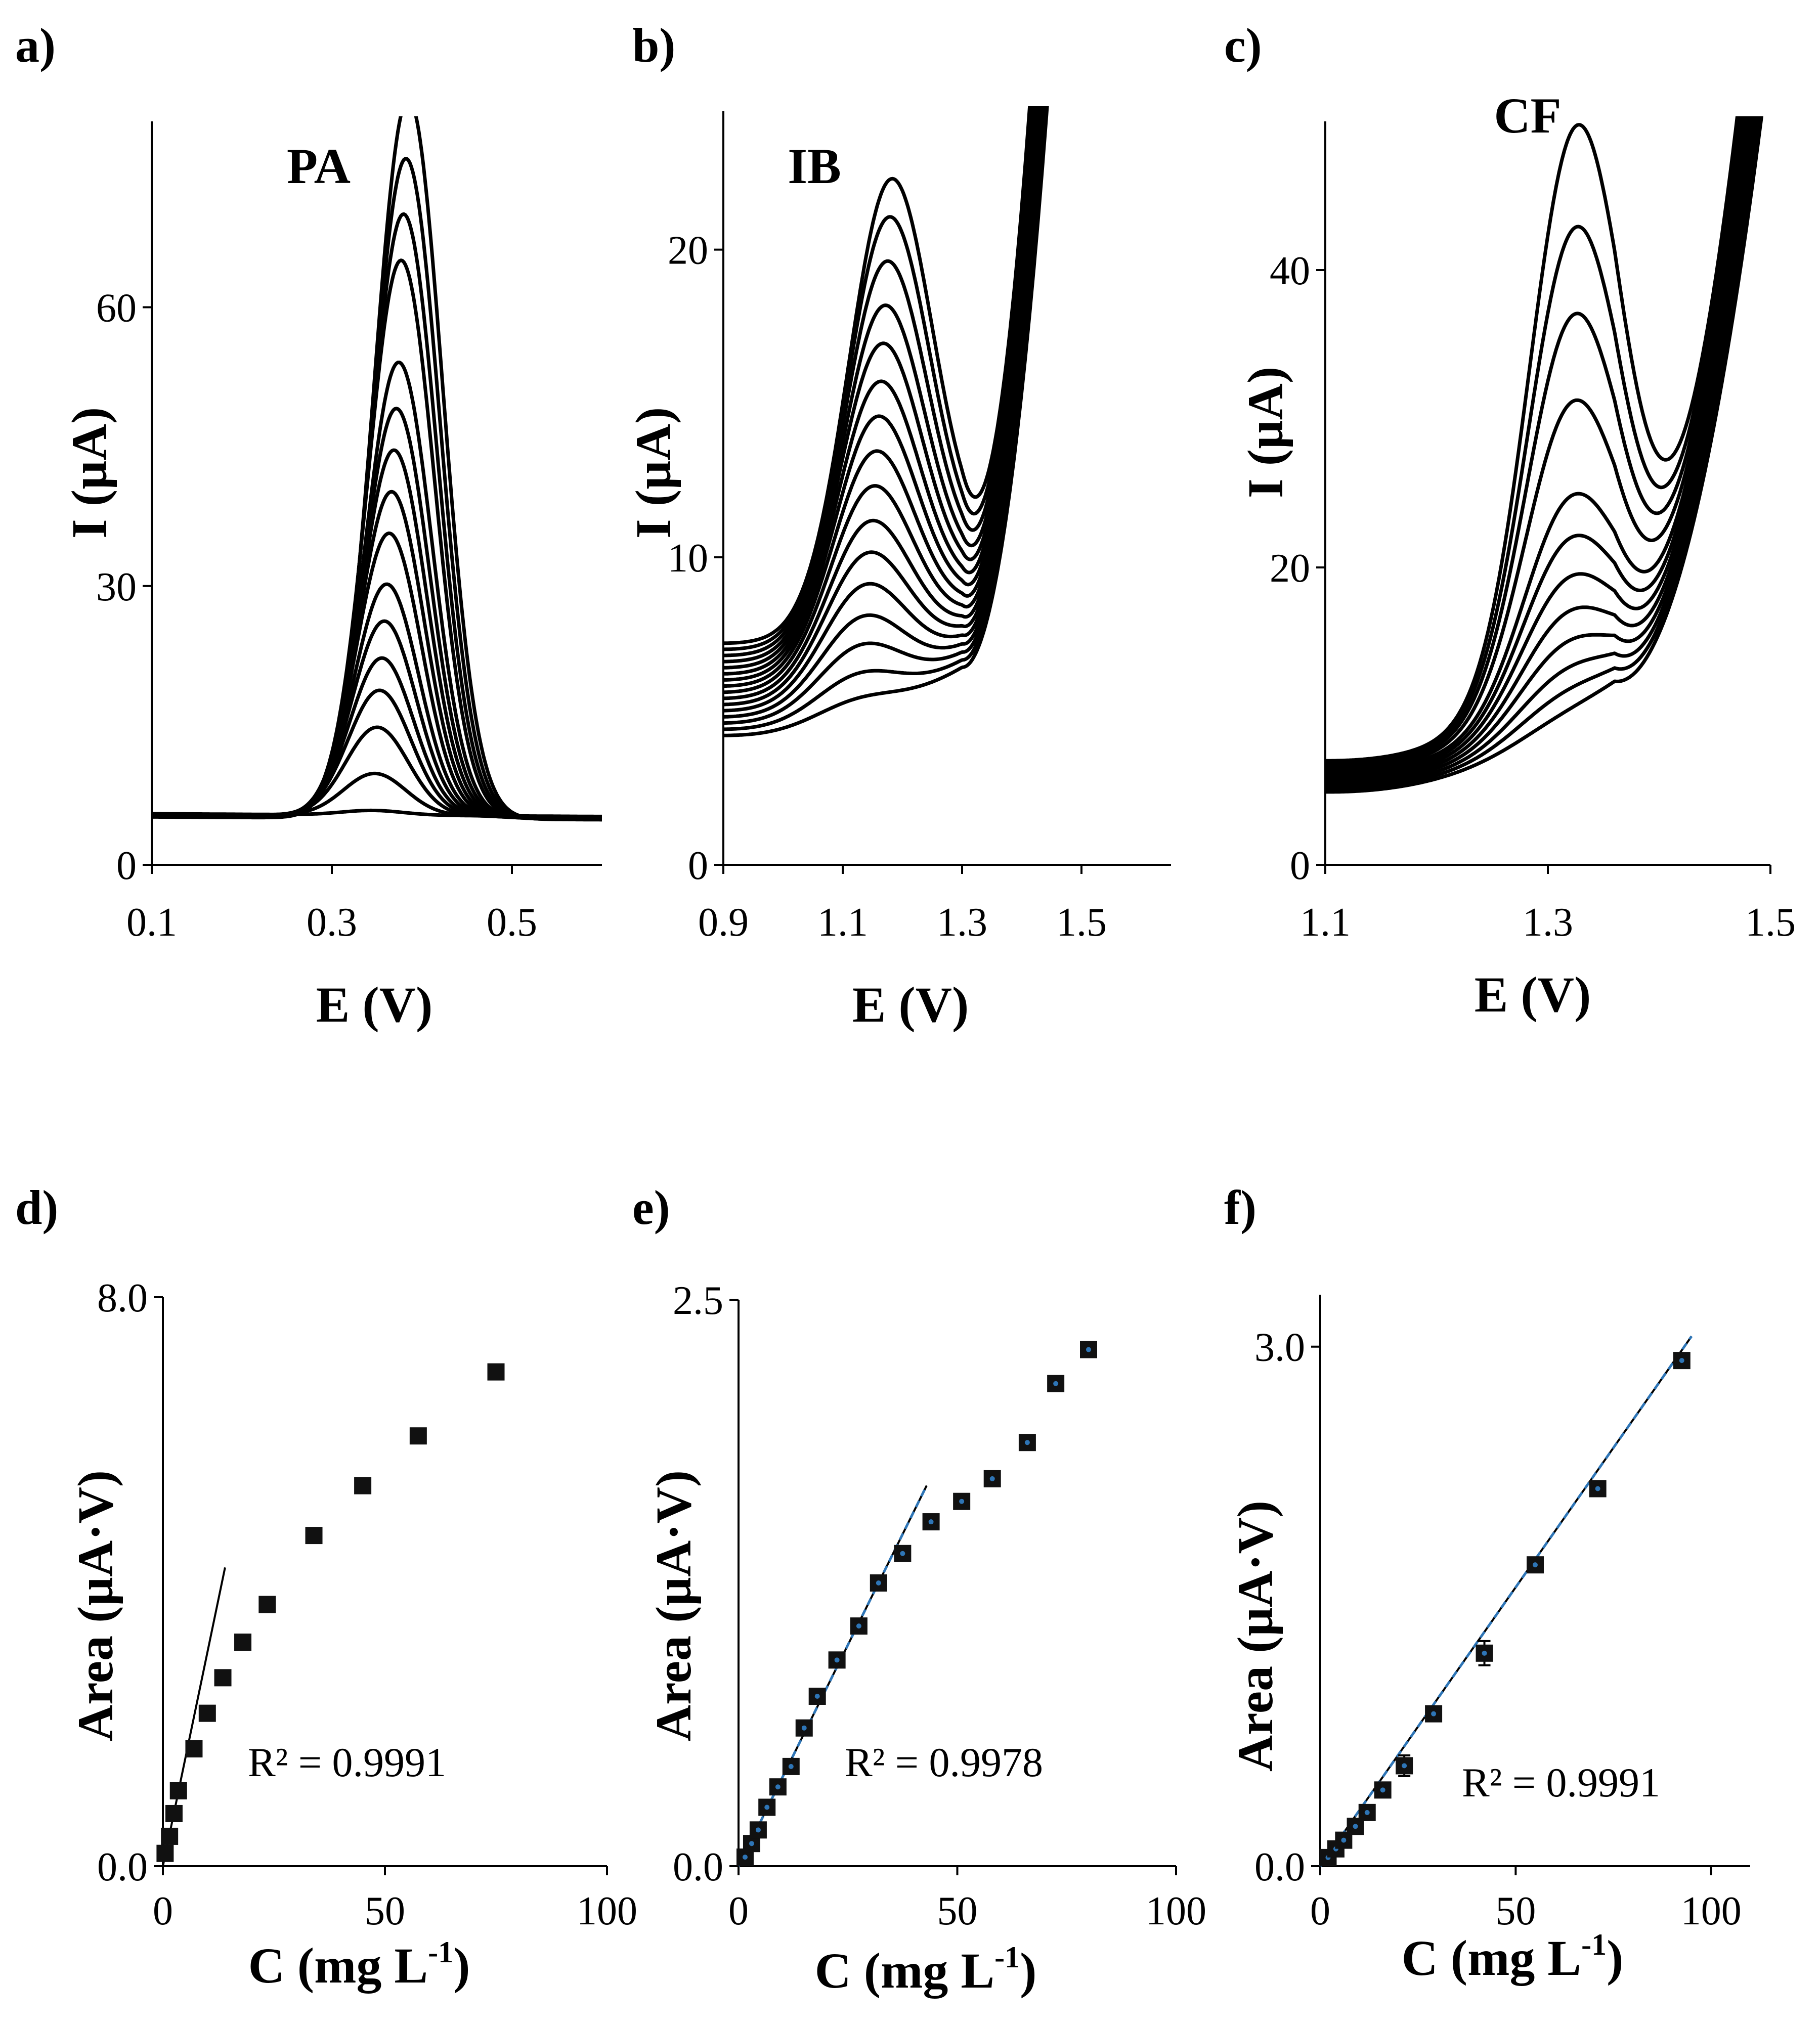  Describe the element at coordinates (126, 866) in the screenshot. I see `y-tick-label: 0` at that location.